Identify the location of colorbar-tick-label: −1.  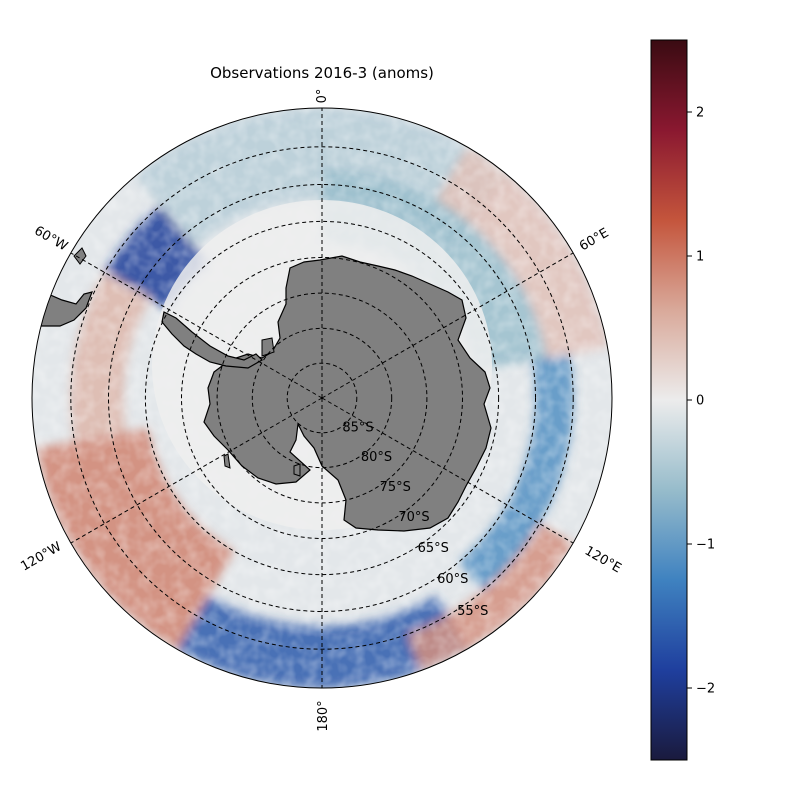
(705, 545).